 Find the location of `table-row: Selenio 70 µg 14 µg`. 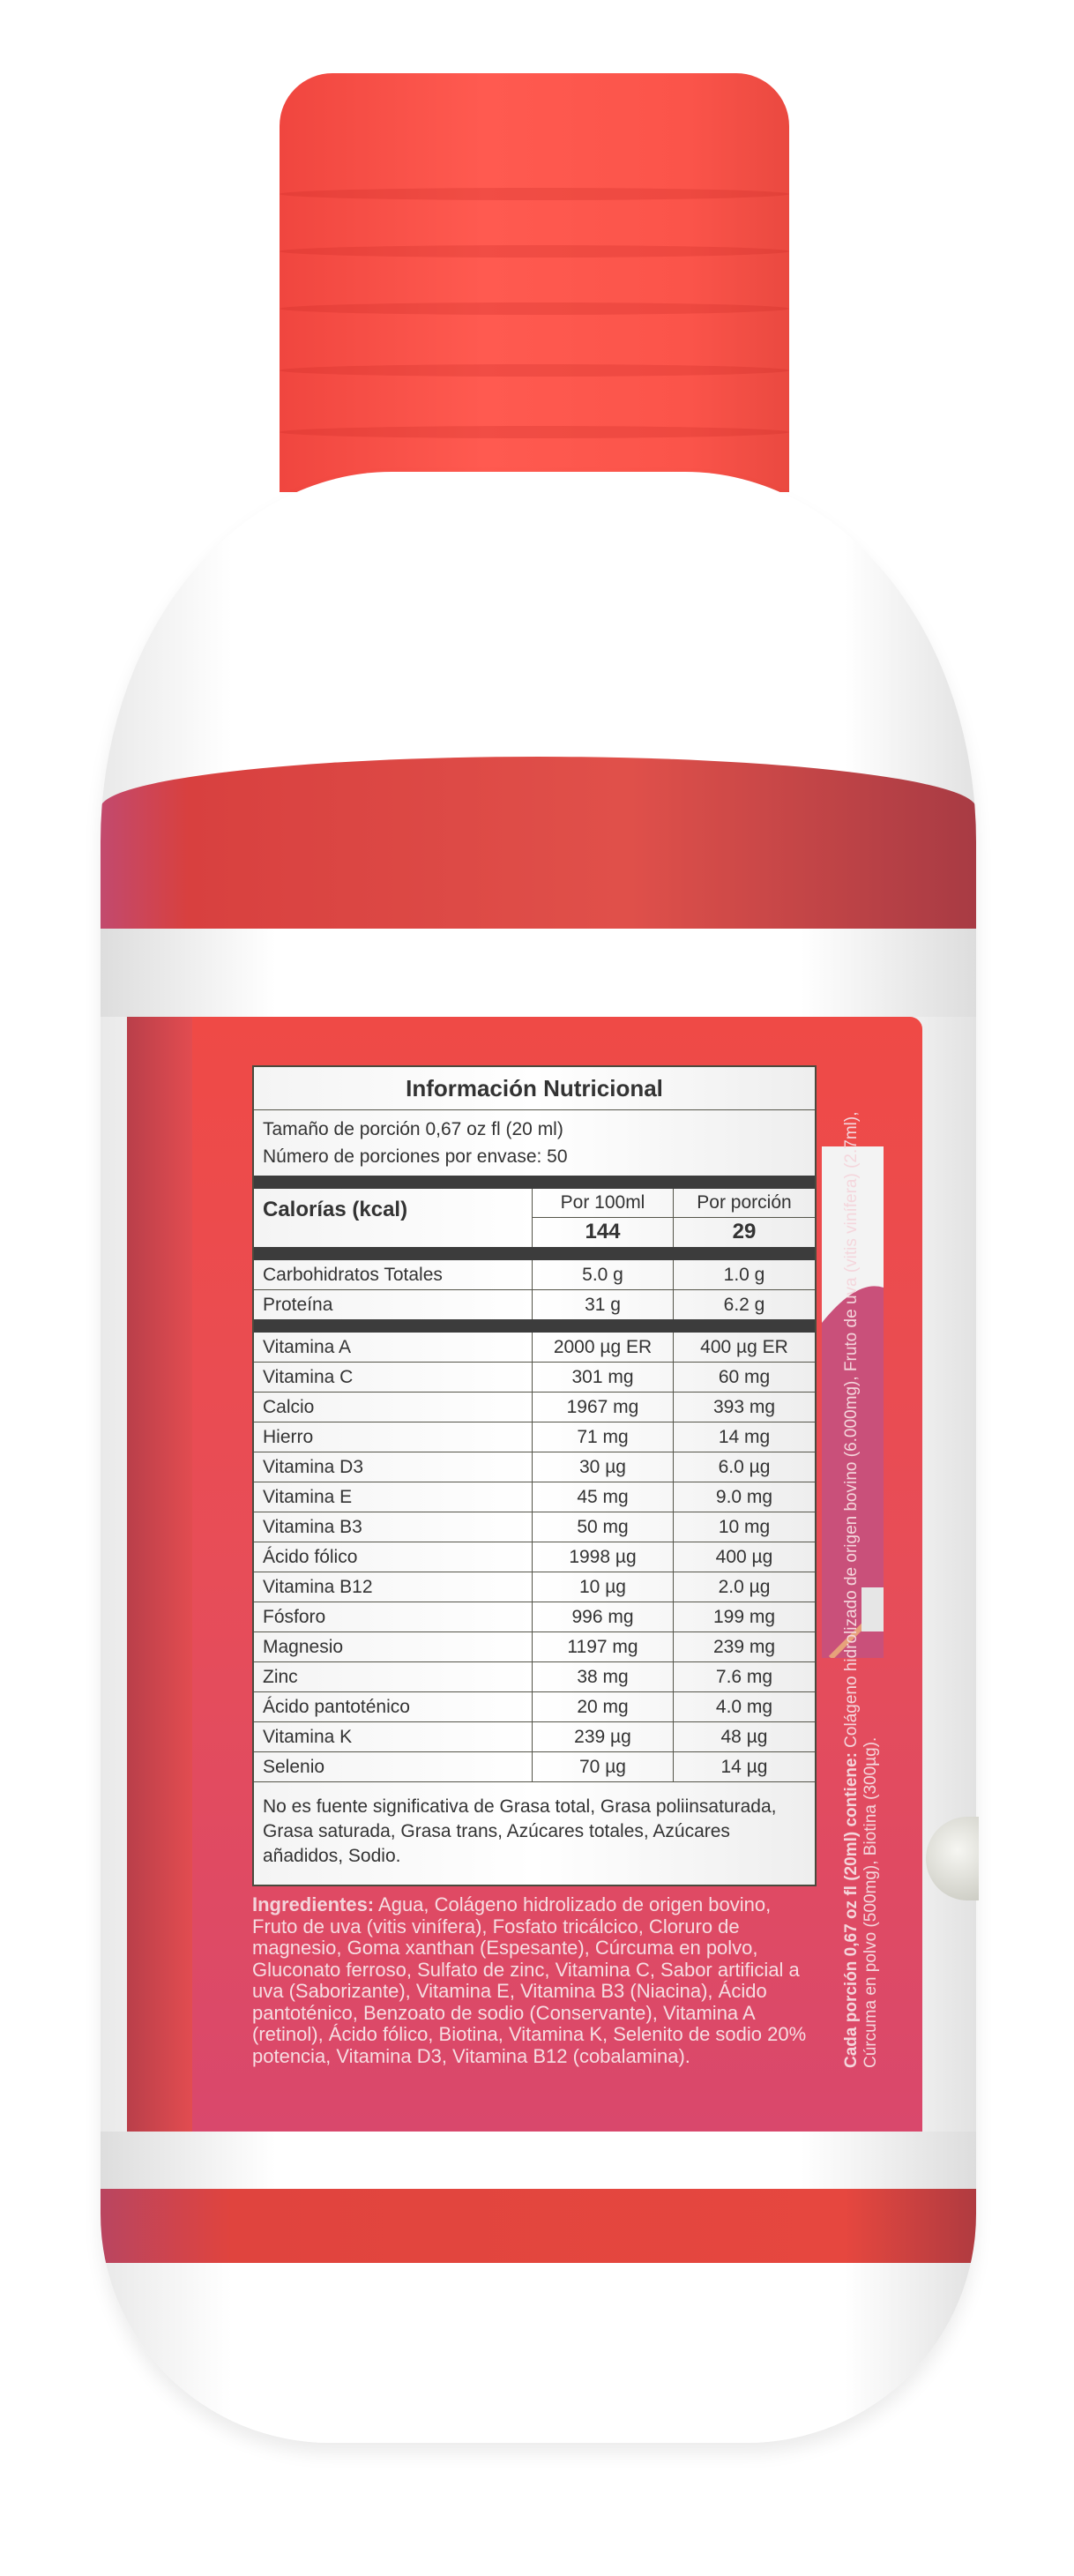

table-row: Selenio 70 µg 14 µg is located at coordinates (535, 1766).